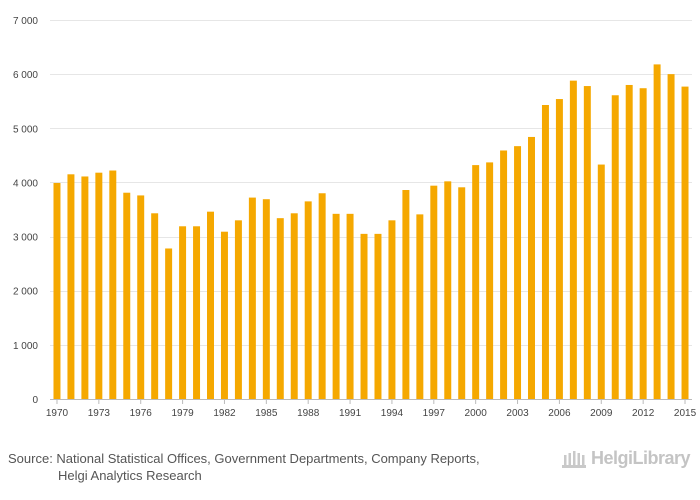  I want to click on bar-1978, so click(169, 323).